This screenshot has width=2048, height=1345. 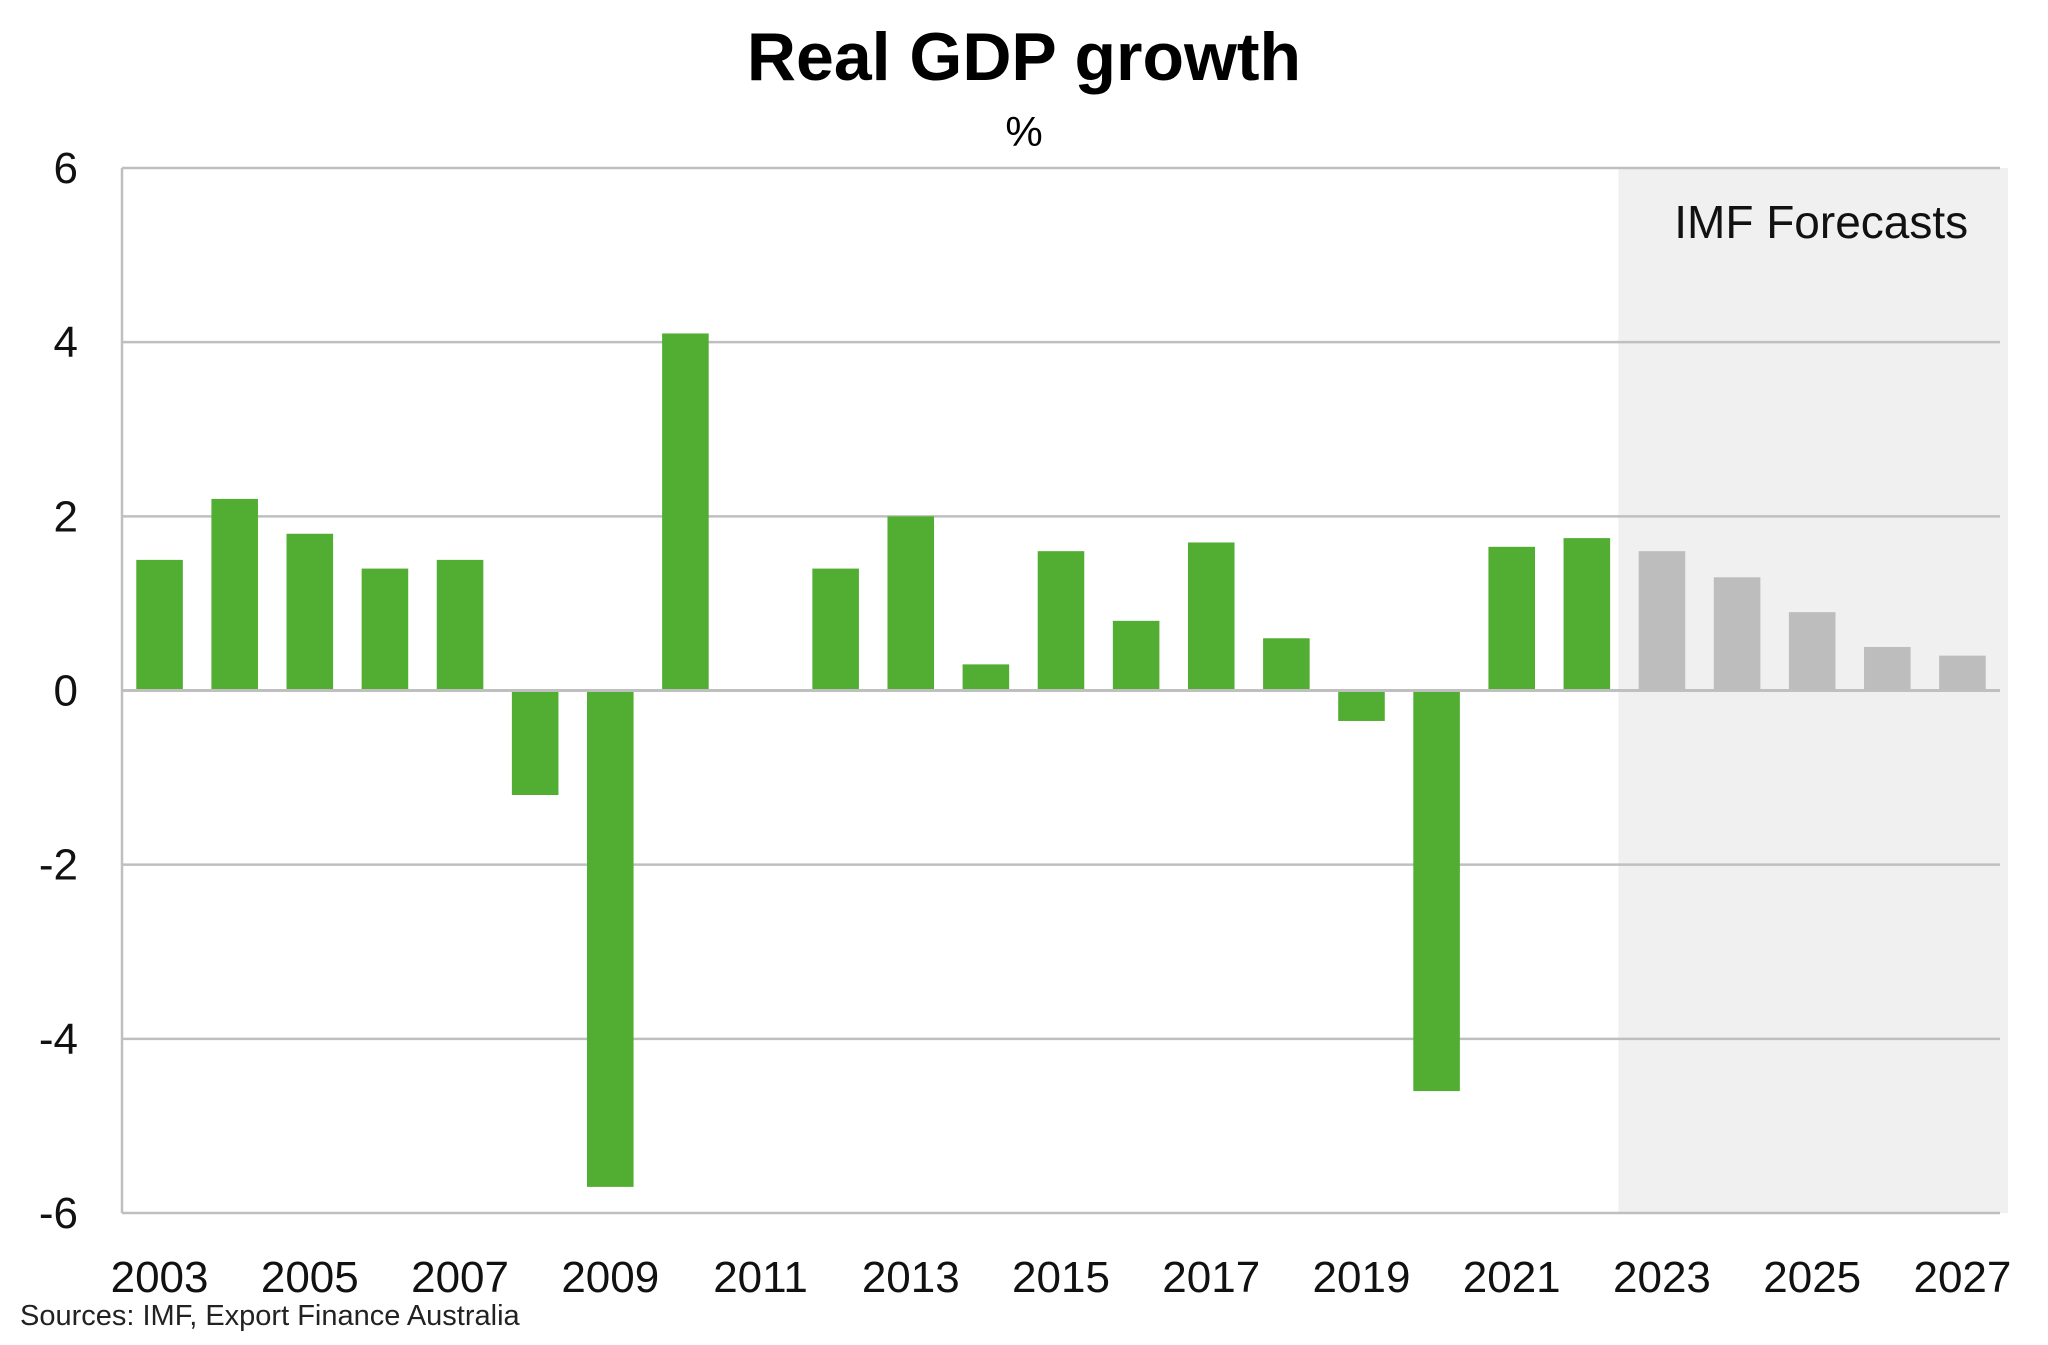 What do you see at coordinates (685, 512) in the screenshot?
I see `bar-2010` at bounding box center [685, 512].